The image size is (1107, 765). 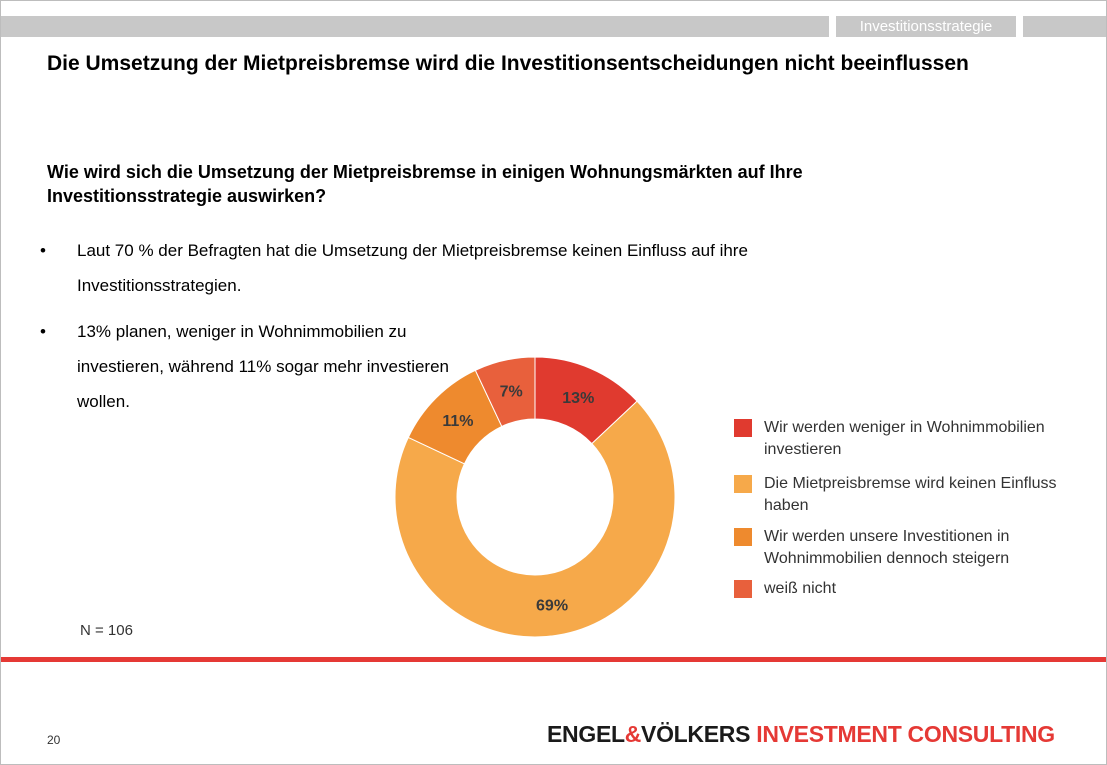 I want to click on legend-label: weiß nicht, so click(x=800, y=588).